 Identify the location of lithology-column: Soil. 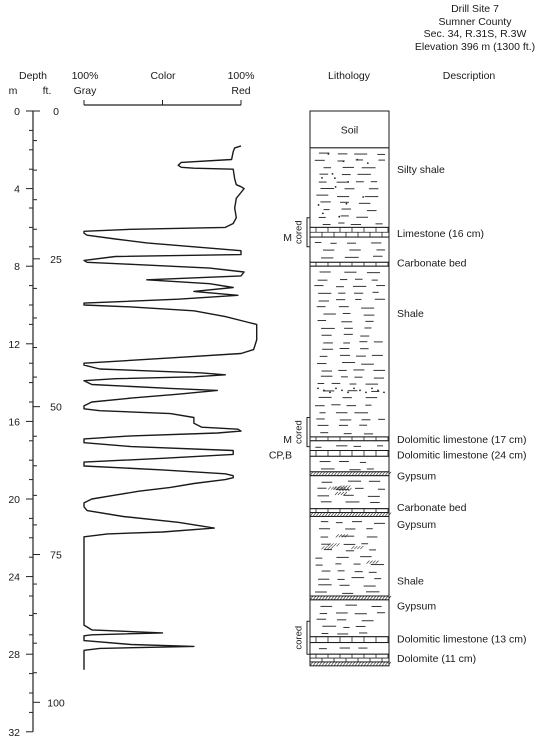
(350, 388).